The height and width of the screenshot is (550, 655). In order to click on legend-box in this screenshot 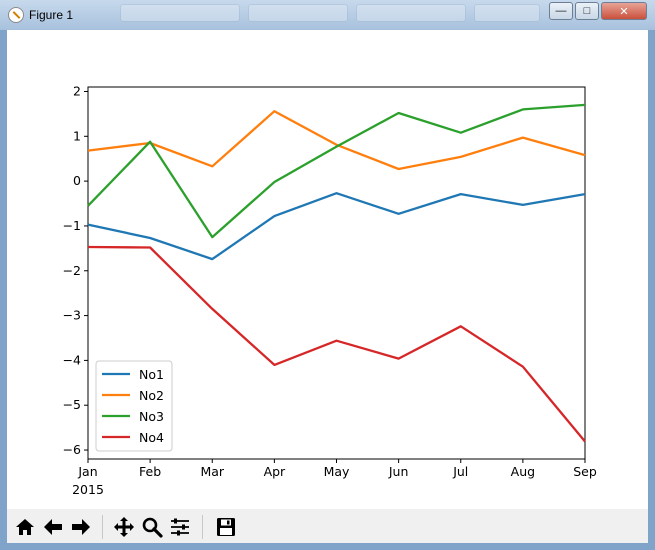, I will do `click(134, 406)`.